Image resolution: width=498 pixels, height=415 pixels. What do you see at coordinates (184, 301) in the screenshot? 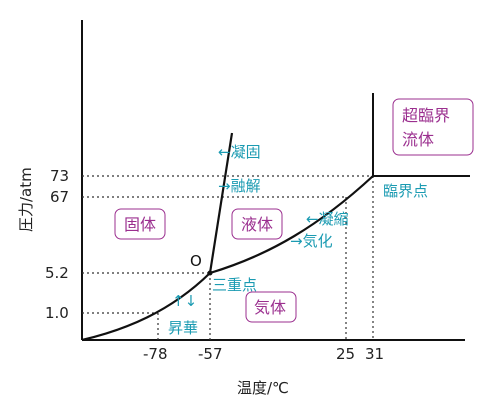
I see `sublimation-arrows: ↑↓` at bounding box center [184, 301].